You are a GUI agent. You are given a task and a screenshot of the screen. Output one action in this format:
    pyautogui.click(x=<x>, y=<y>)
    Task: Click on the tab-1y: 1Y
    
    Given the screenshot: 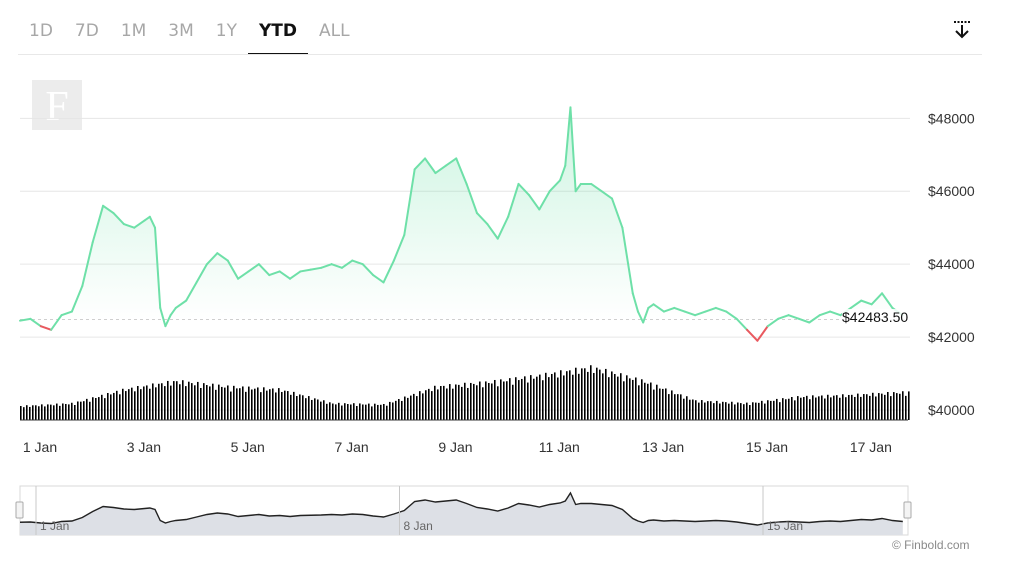 What is the action you would take?
    pyautogui.click(x=226, y=31)
    